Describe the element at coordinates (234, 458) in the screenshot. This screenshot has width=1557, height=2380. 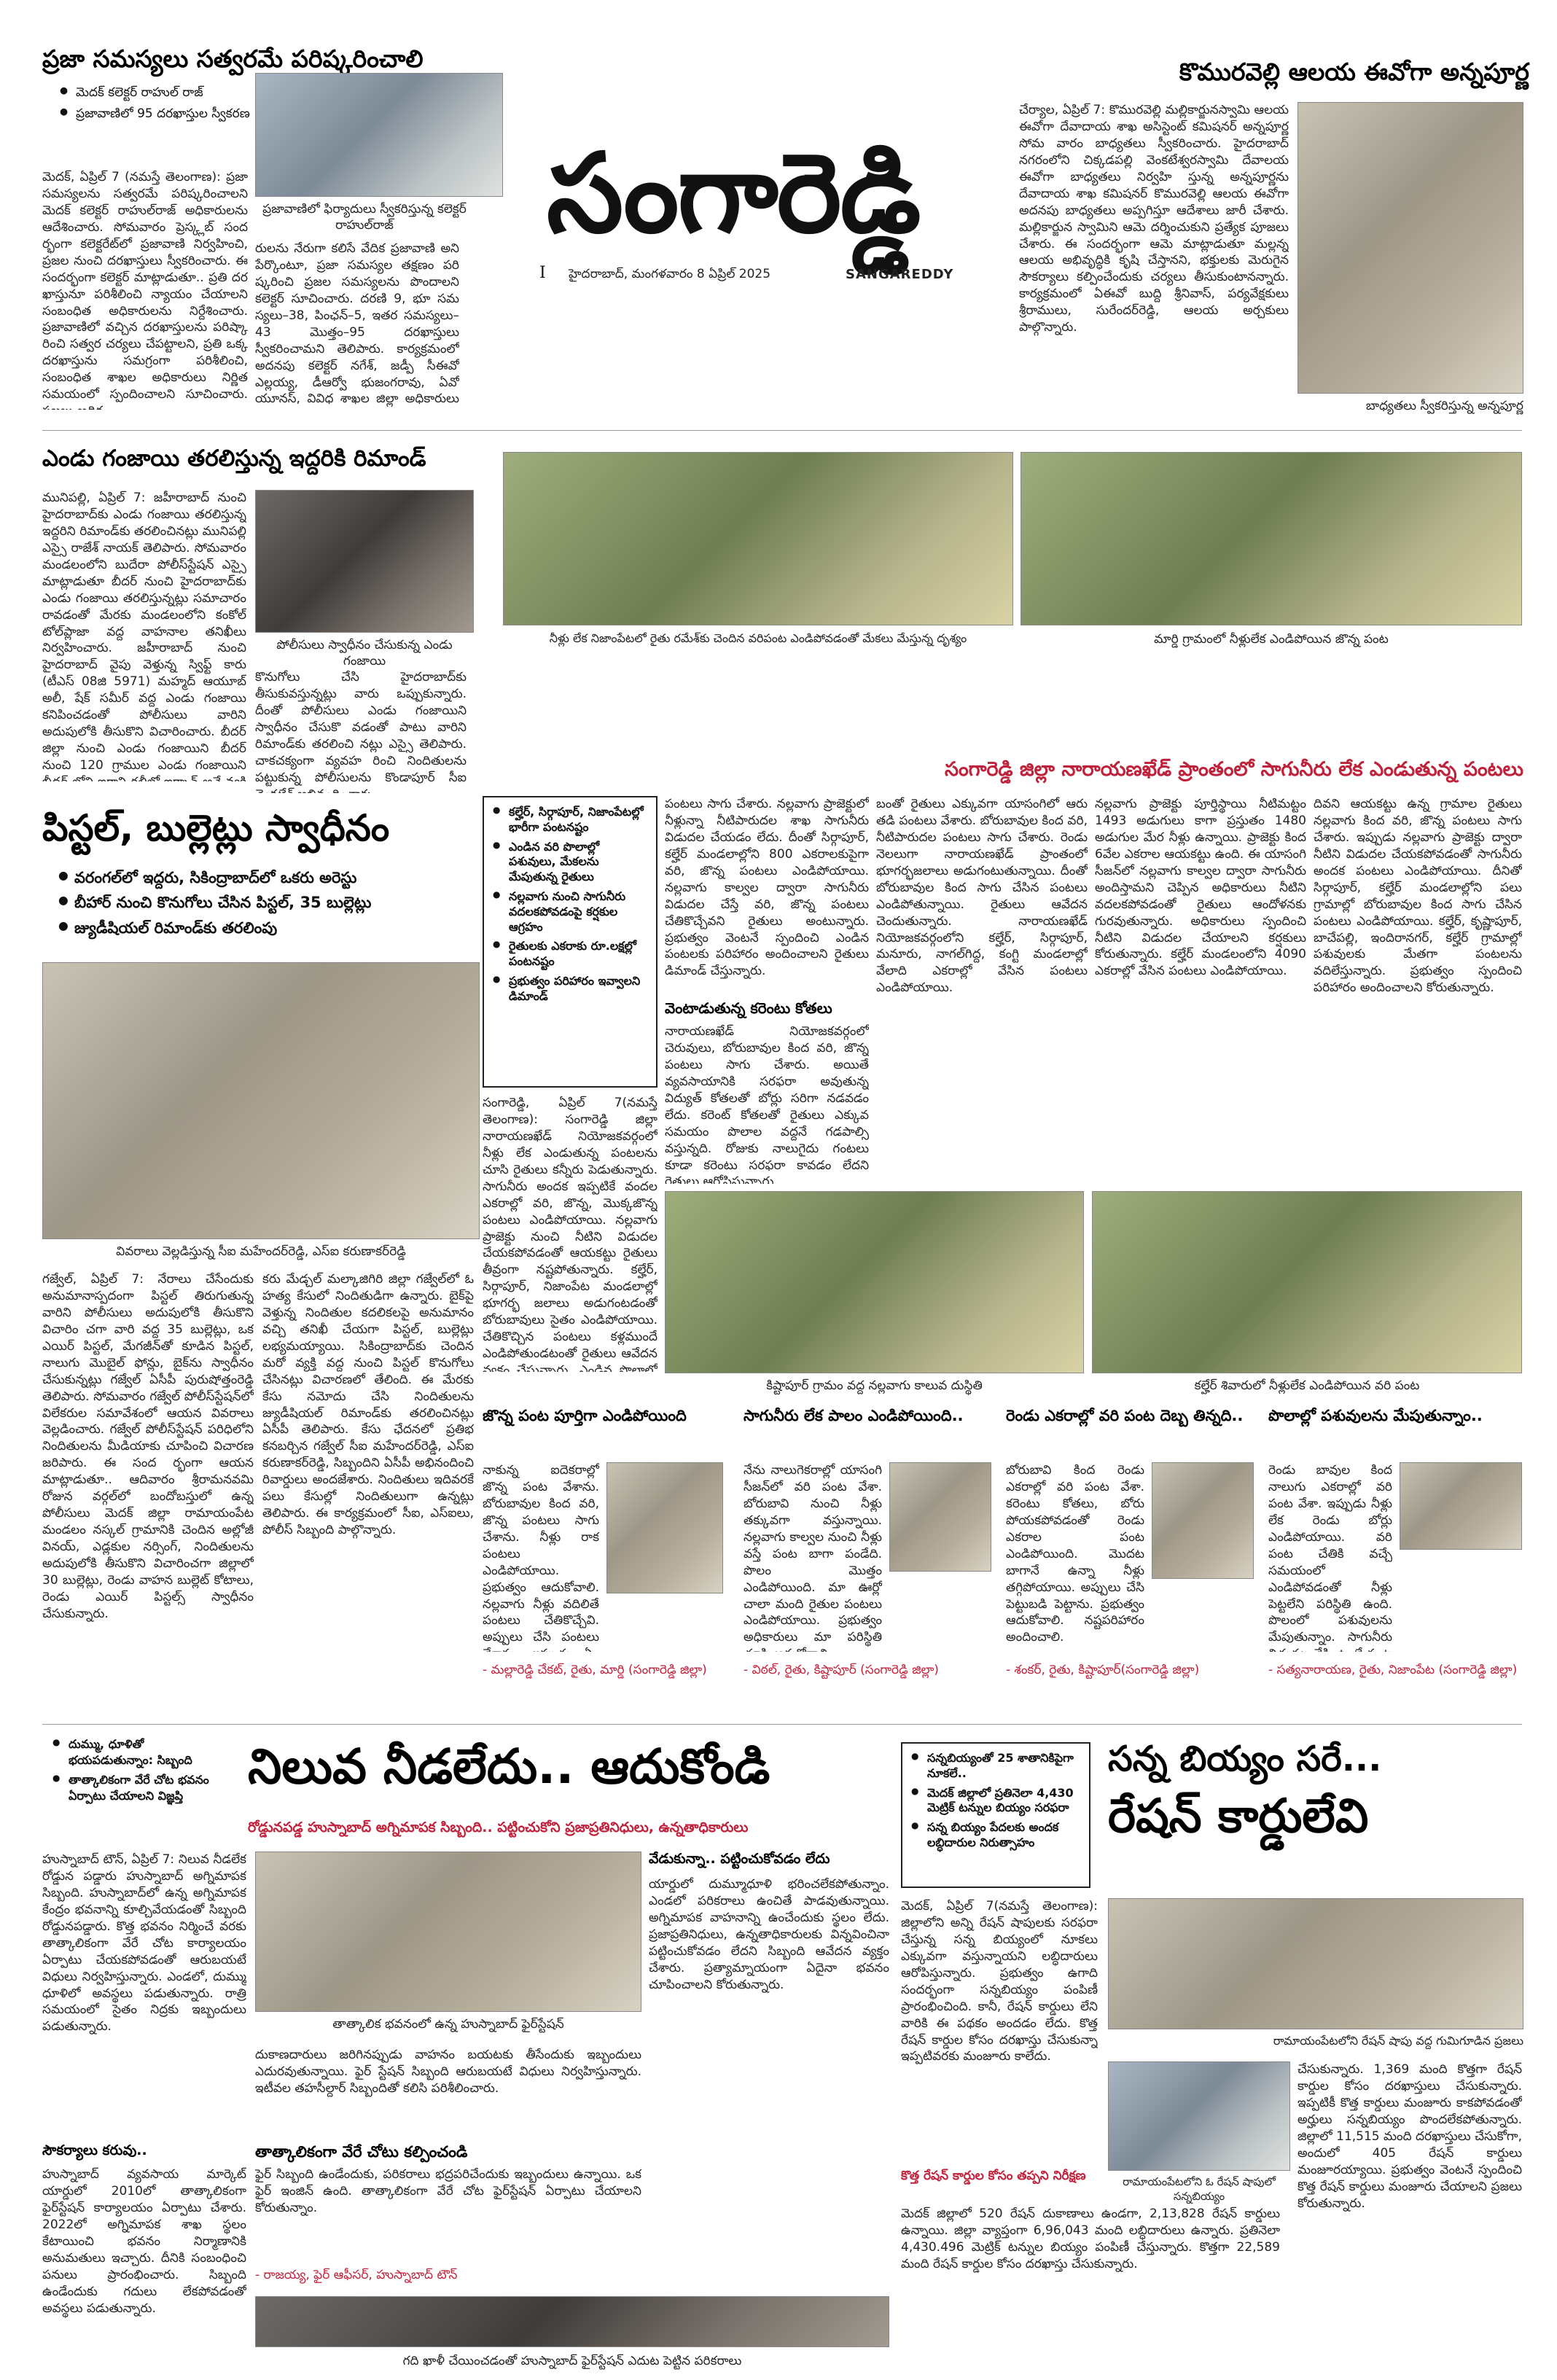
I see `story3-headline: ఎండు గంజాయి తరలిస్తున్న ఇద్దరికి రిమాండ్` at that location.